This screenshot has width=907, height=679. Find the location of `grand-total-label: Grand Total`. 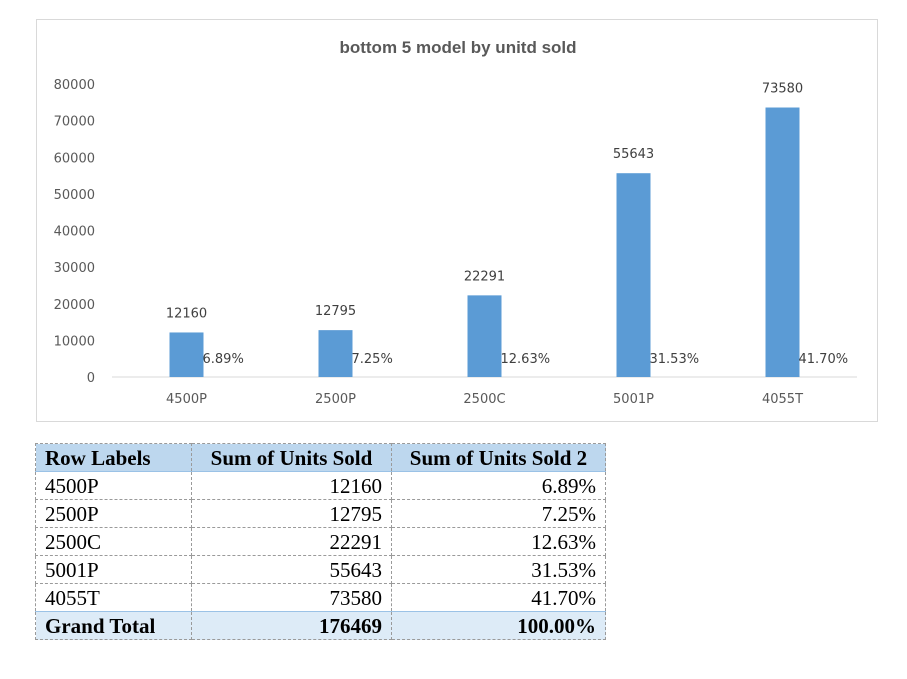

grand-total-label: Grand Total is located at coordinates (113, 625).